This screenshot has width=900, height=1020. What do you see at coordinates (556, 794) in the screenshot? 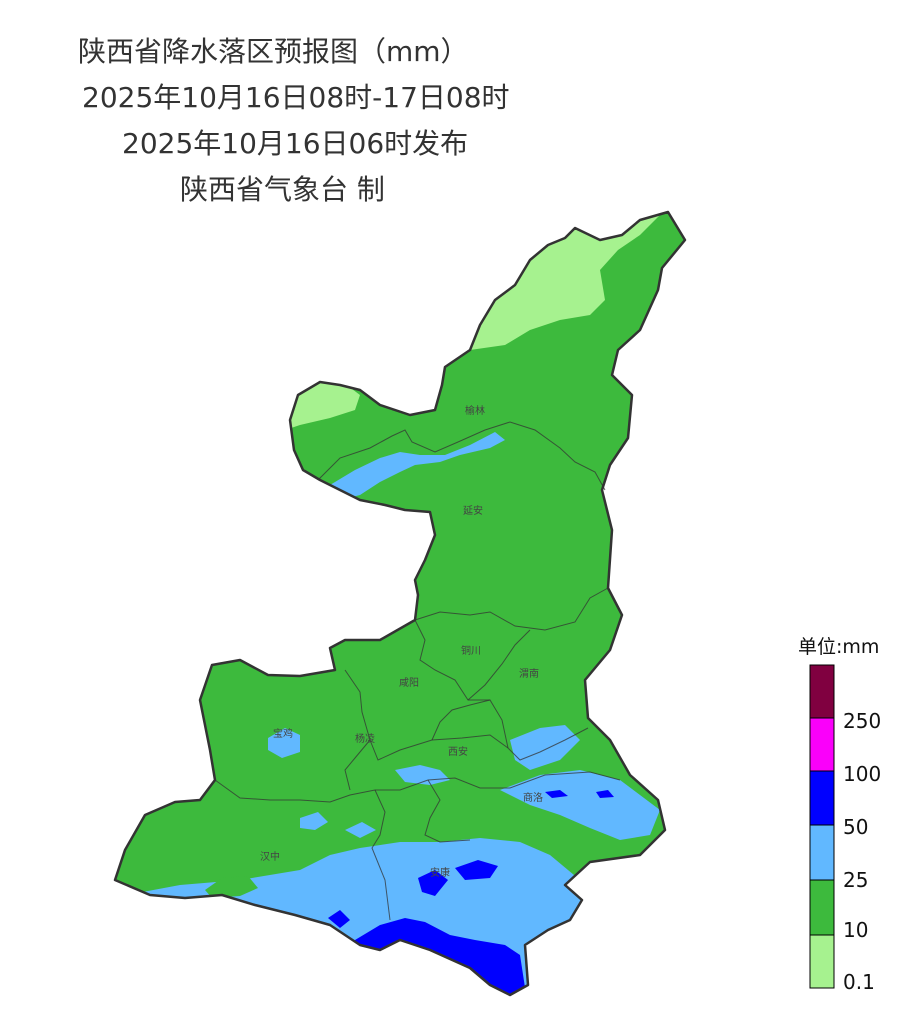
I see `rain-50-100-area-shangluo-a` at bounding box center [556, 794].